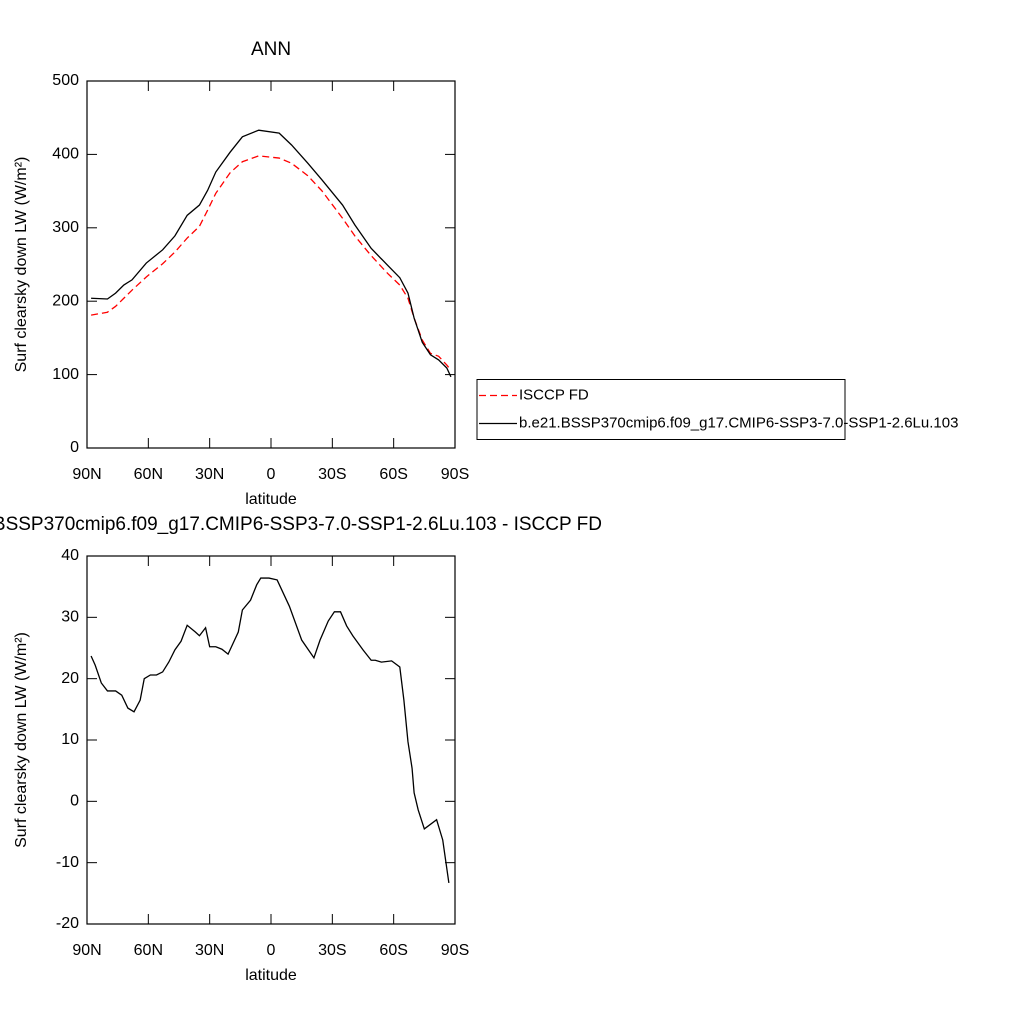 Image resolution: width=1024 pixels, height=1024 pixels. Describe the element at coordinates (70, 739) in the screenshot. I see `y-tick-label: 10` at that location.